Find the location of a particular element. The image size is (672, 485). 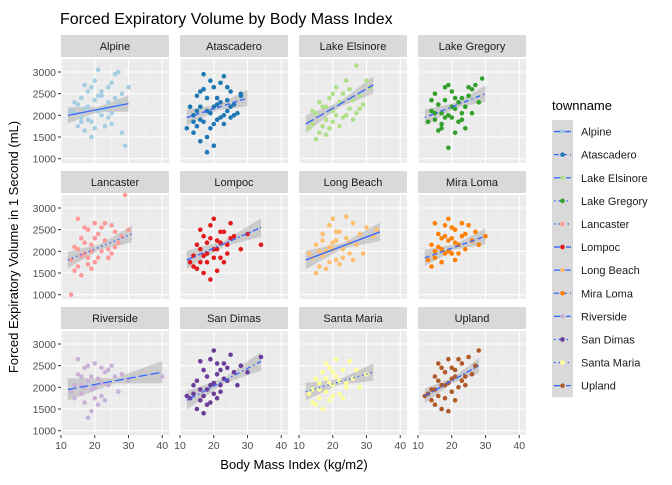

facet-strip-label: Long Beach is located at coordinates (353, 183).